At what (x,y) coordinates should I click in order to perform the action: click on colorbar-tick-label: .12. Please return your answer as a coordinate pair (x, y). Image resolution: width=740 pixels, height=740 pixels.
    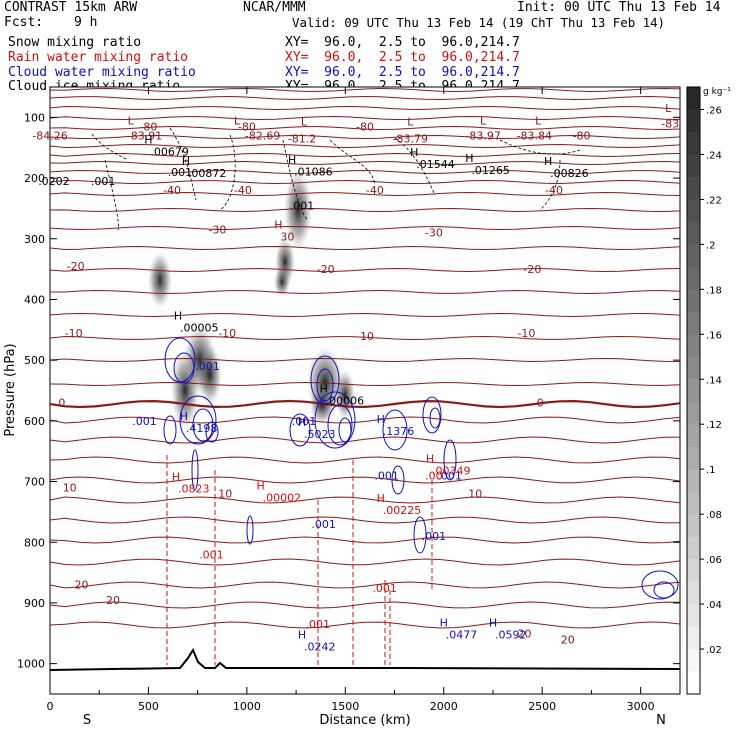
    Looking at the image, I should click on (714, 425).